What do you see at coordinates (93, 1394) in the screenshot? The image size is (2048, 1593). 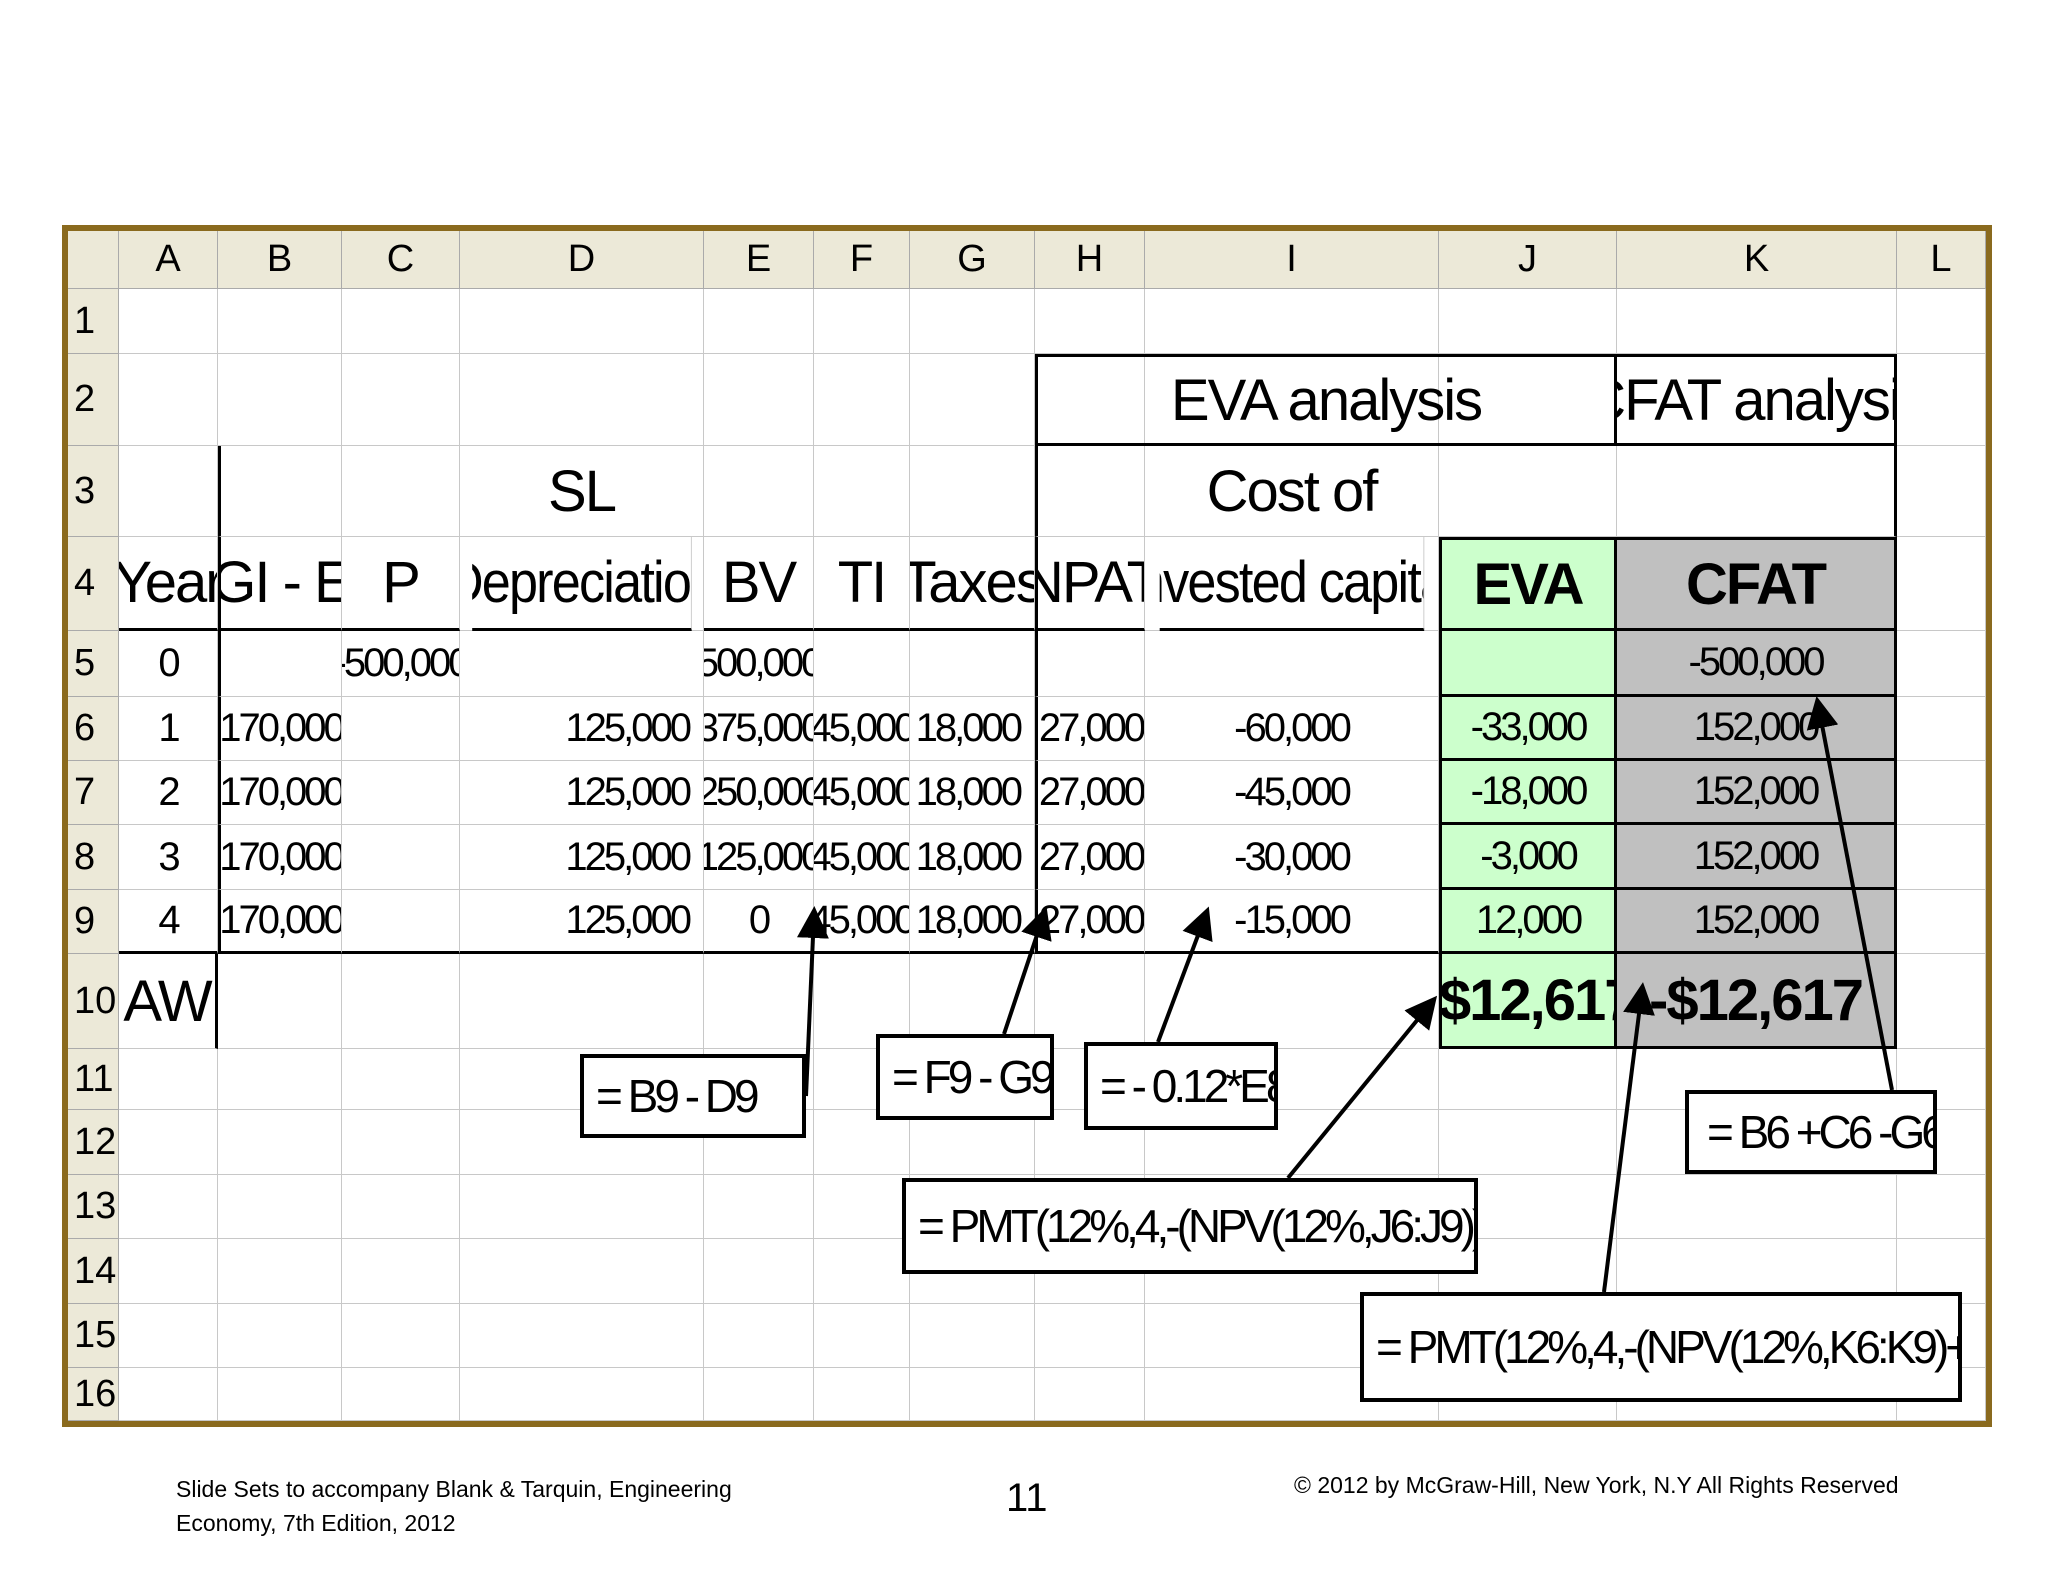 I see `row-header-16: 16` at bounding box center [93, 1394].